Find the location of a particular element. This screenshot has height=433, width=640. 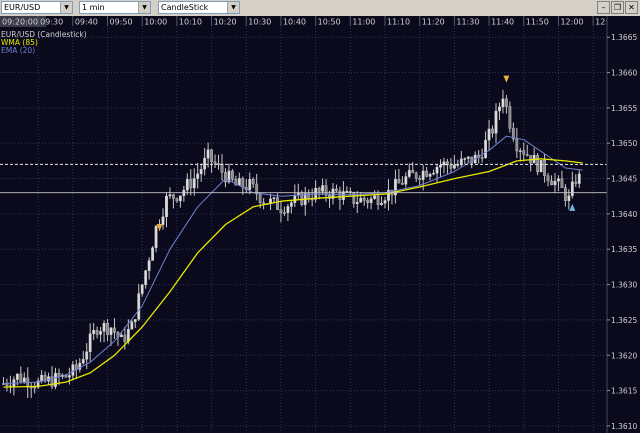

chart-toolbar: EUR/USD ▼ 1 min ▼ CandleStick ▼ – ❐ ✕ is located at coordinates (320, 8).